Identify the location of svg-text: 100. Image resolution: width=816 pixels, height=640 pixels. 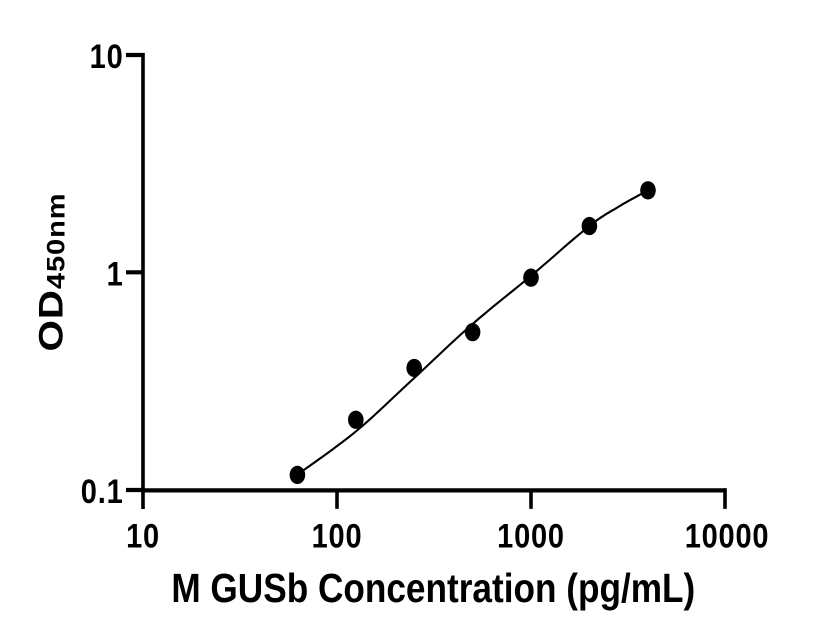
(337, 535).